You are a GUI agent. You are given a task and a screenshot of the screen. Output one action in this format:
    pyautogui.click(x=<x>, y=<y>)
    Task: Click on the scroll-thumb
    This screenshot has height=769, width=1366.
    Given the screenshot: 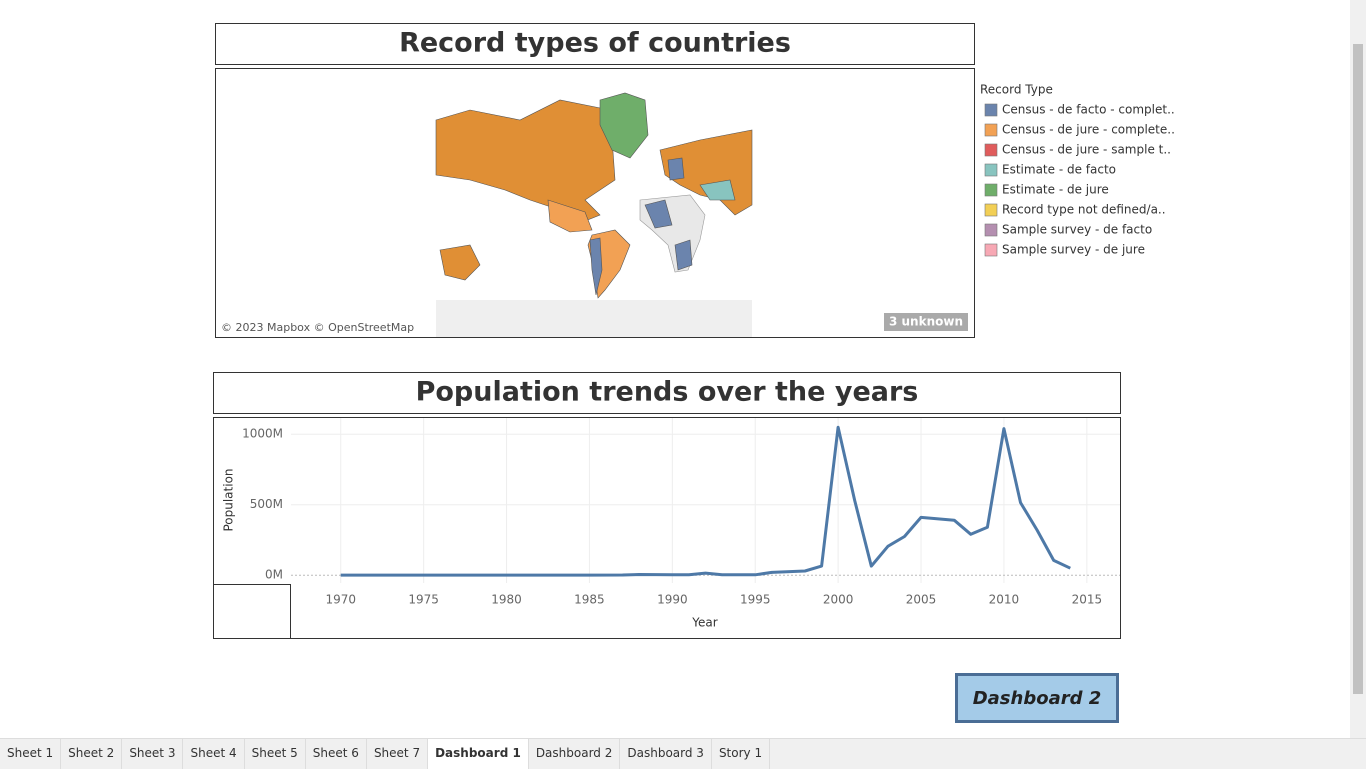 What is the action you would take?
    pyautogui.click(x=1358, y=369)
    